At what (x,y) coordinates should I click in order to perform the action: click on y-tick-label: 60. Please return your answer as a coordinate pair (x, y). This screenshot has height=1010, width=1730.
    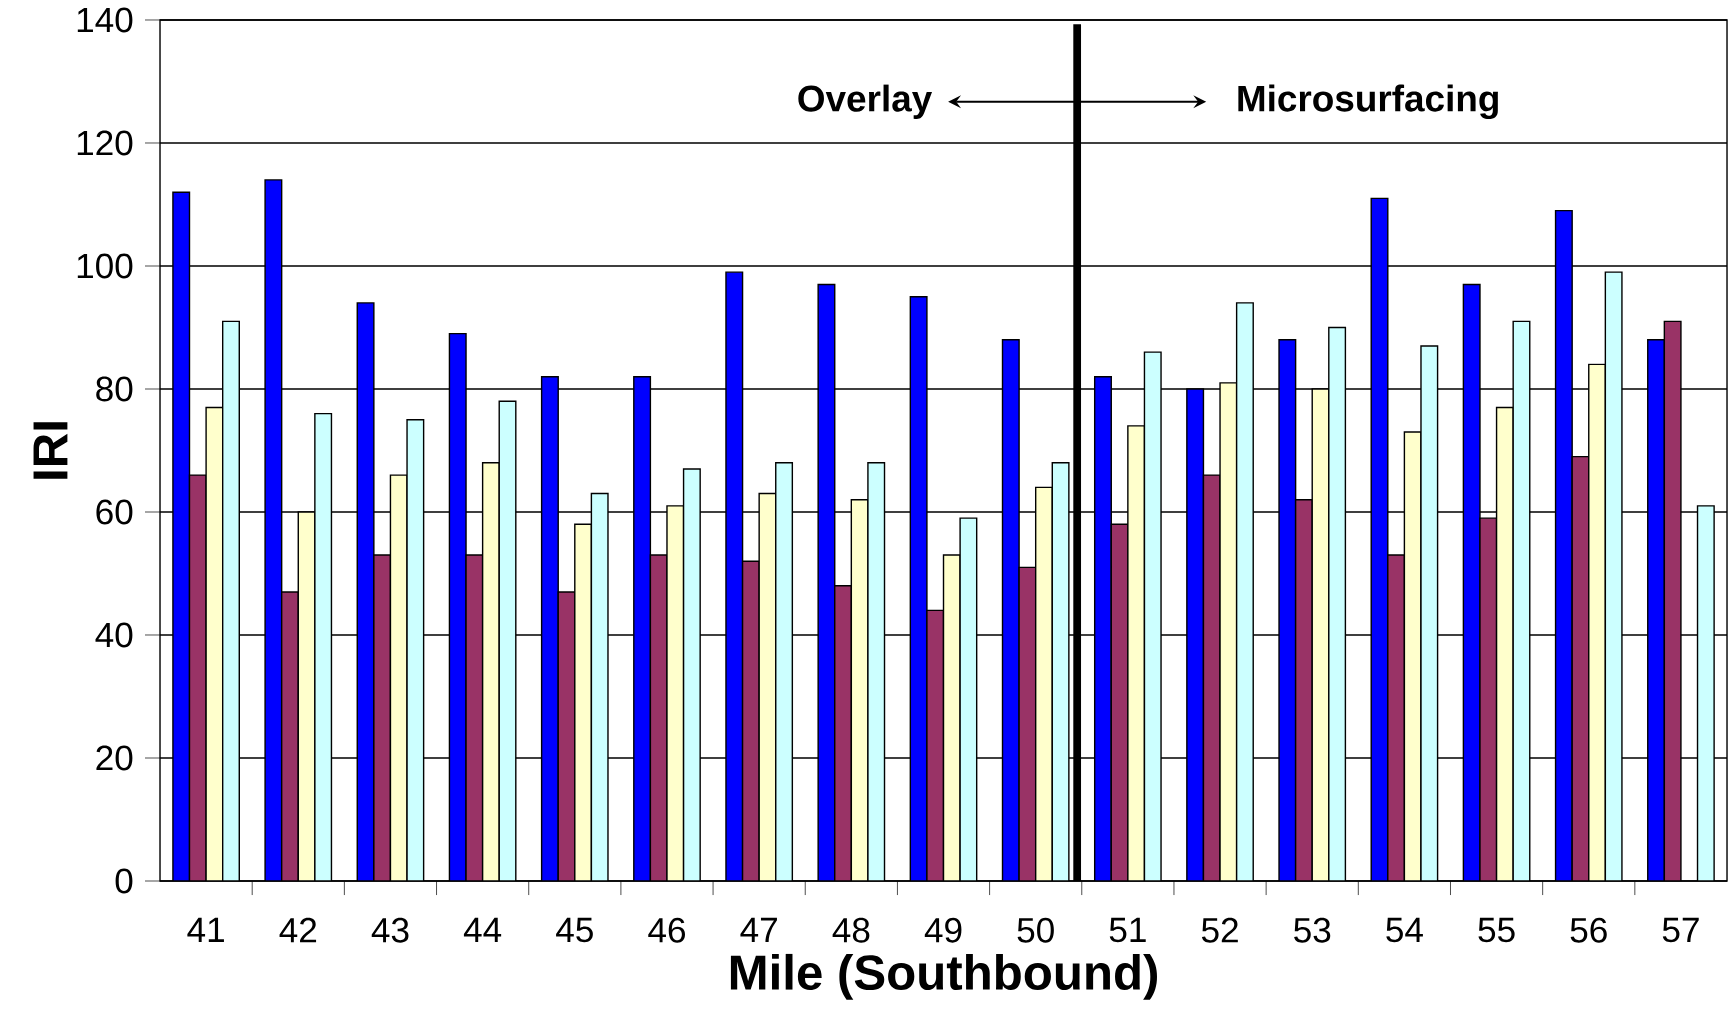
    Looking at the image, I should click on (114, 512).